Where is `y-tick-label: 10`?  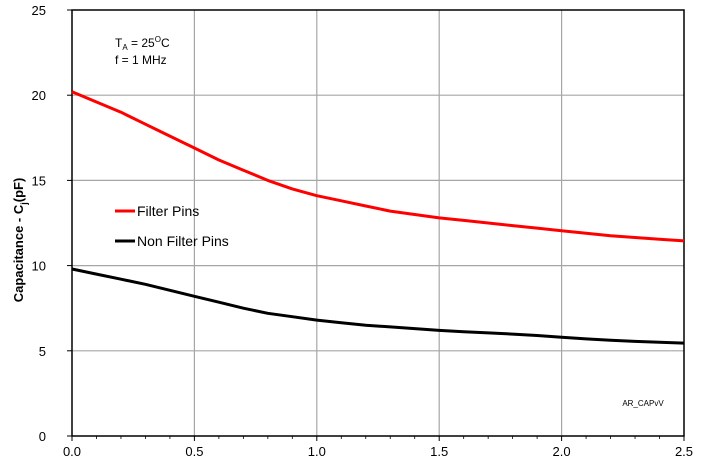 y-tick-label: 10 is located at coordinates (39, 266).